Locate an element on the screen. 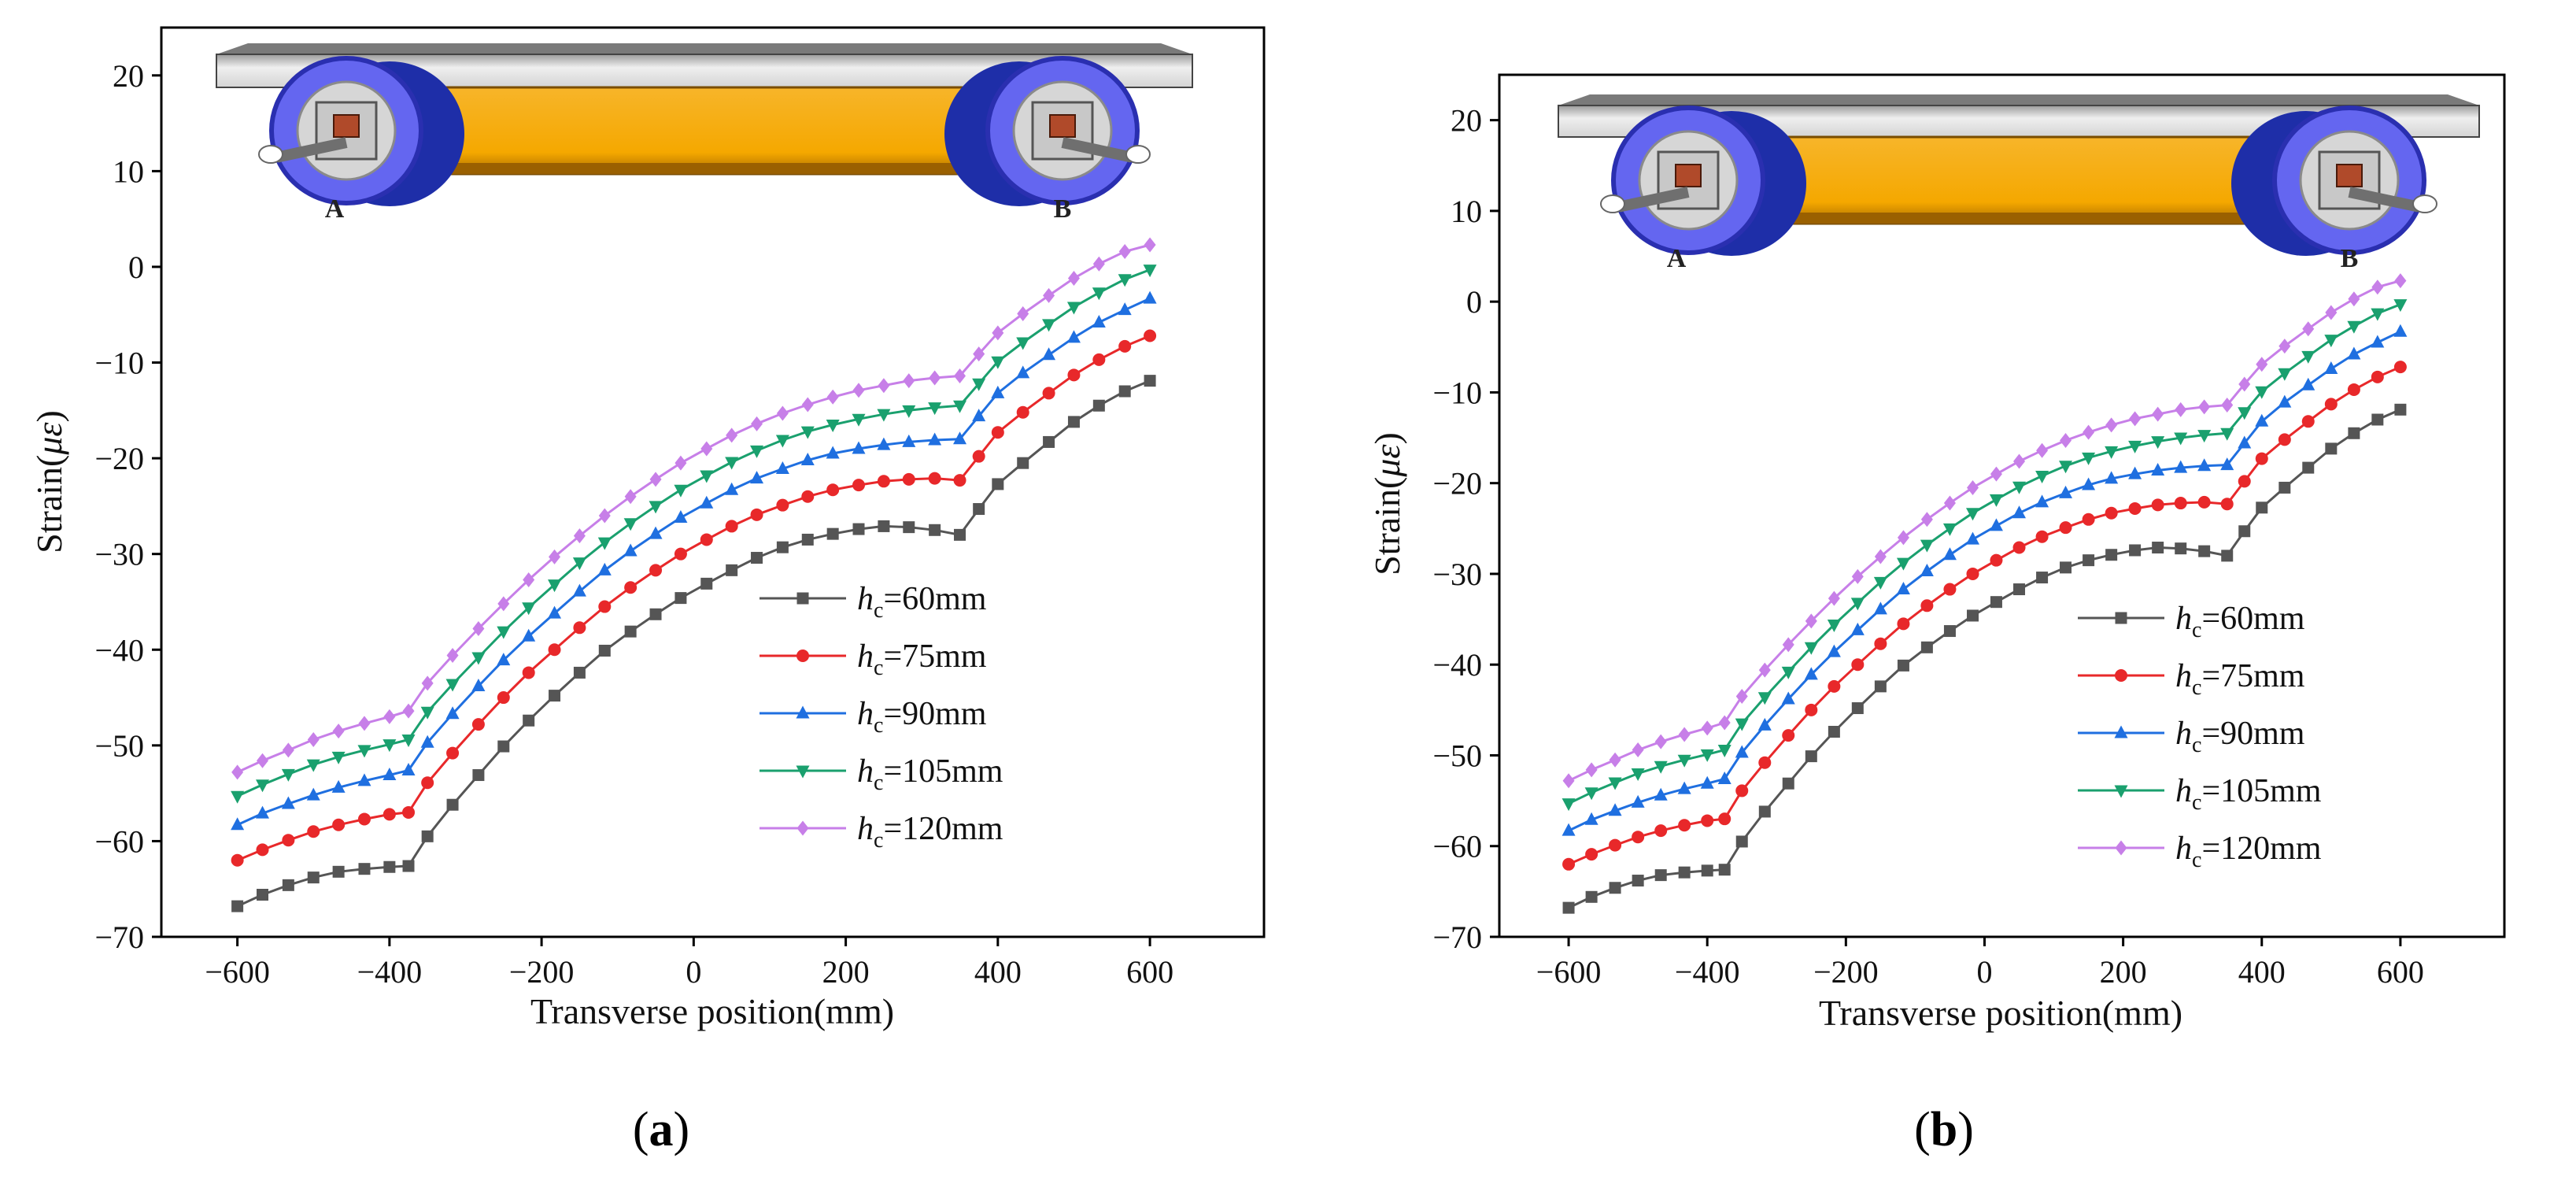  axle-end is located at coordinates (2424, 204).